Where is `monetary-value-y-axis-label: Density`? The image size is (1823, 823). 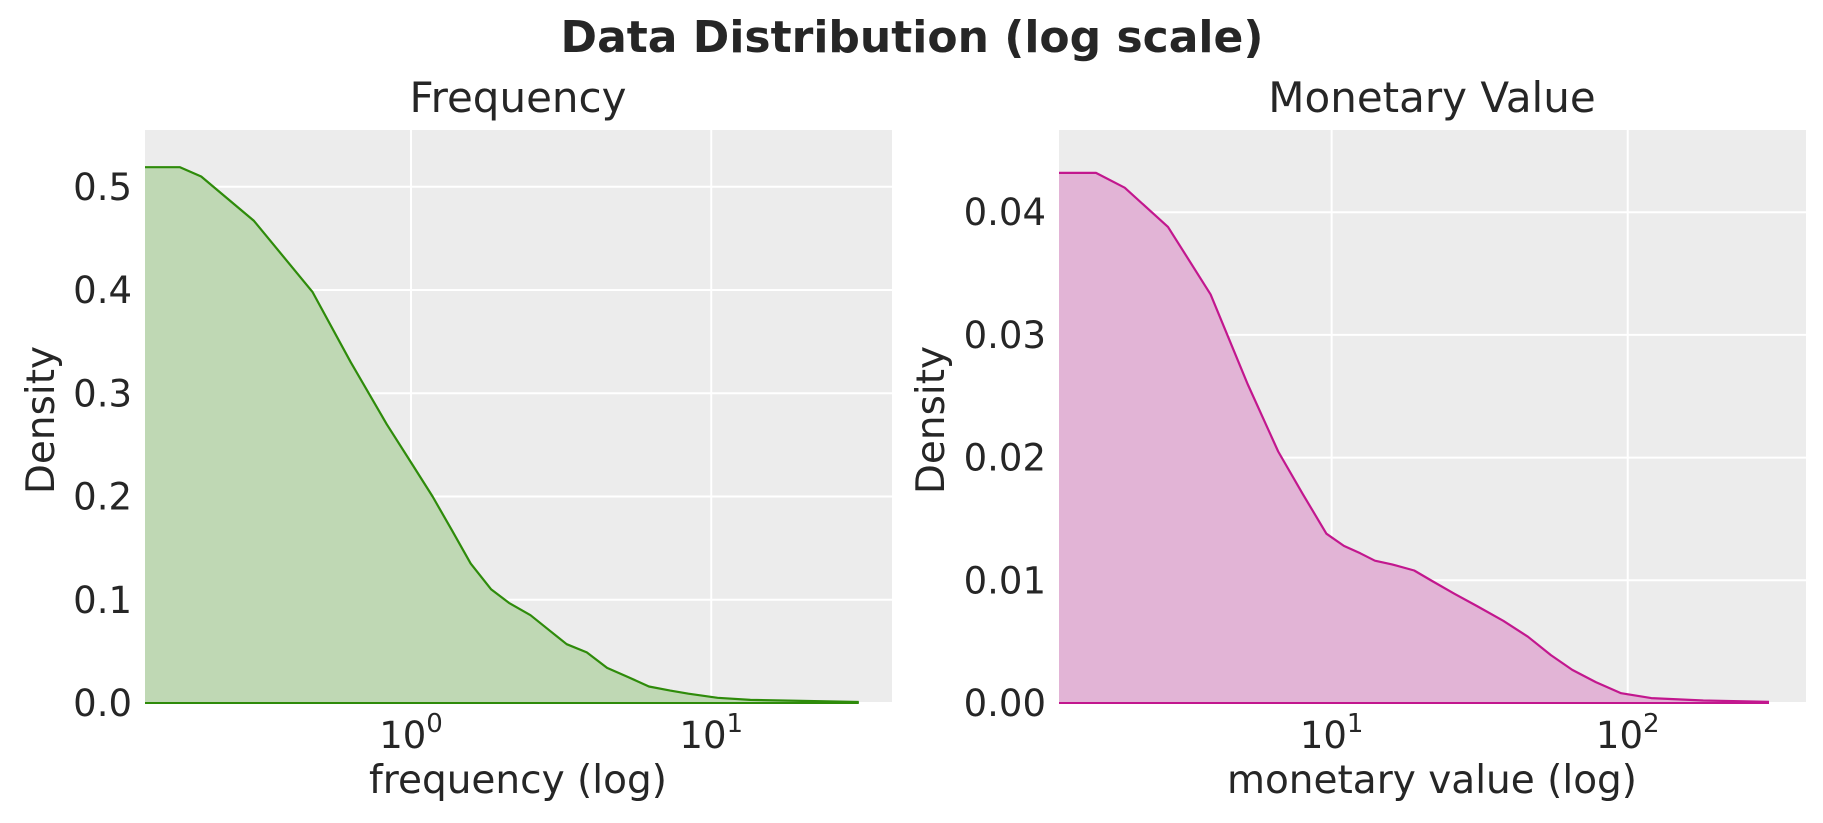 monetary-value-y-axis-label: Density is located at coordinates (931, 420).